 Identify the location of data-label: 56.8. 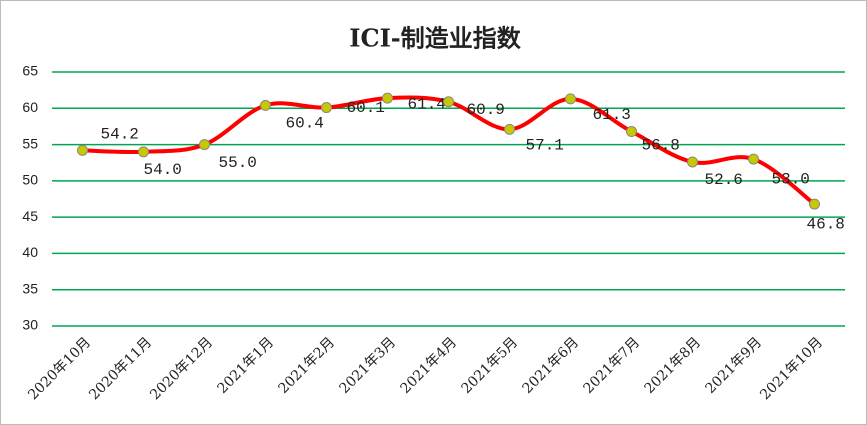
(661, 146).